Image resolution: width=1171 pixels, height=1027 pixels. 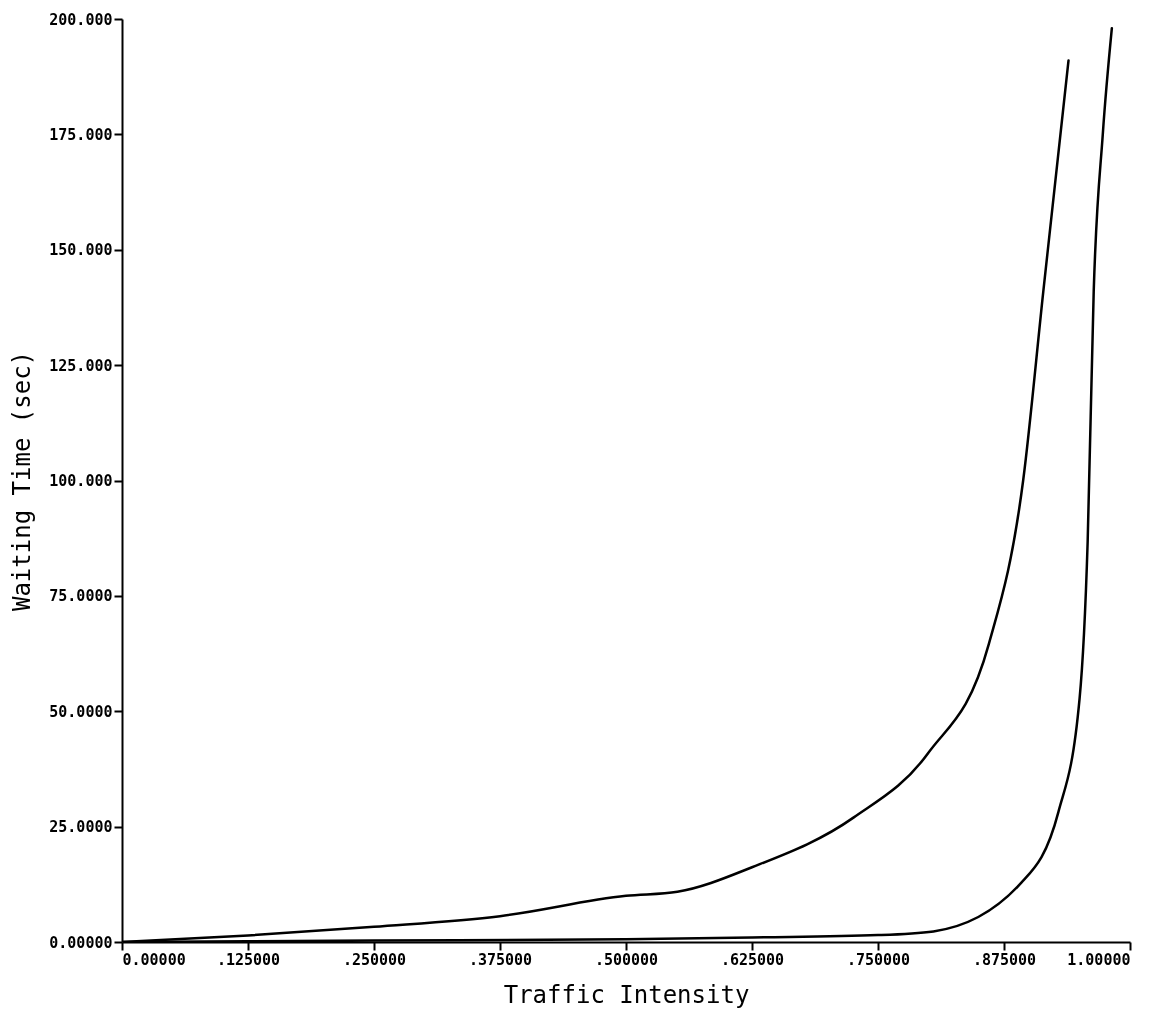 What do you see at coordinates (81, 134) in the screenshot?
I see `y-tick-label: 175.000` at bounding box center [81, 134].